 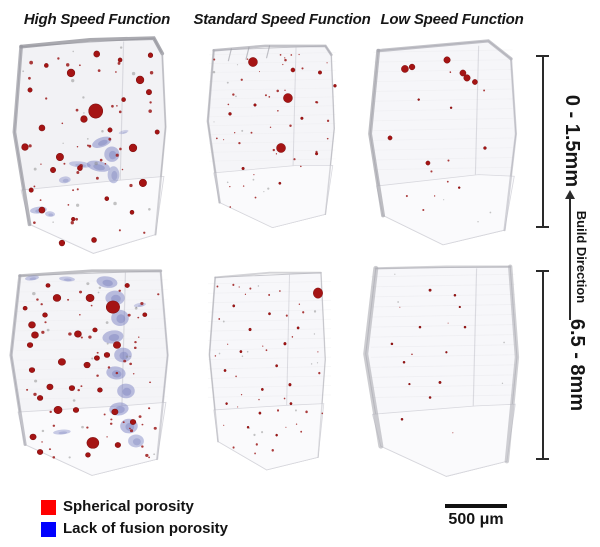 I want to click on scale-bar-line, so click(x=476, y=506).